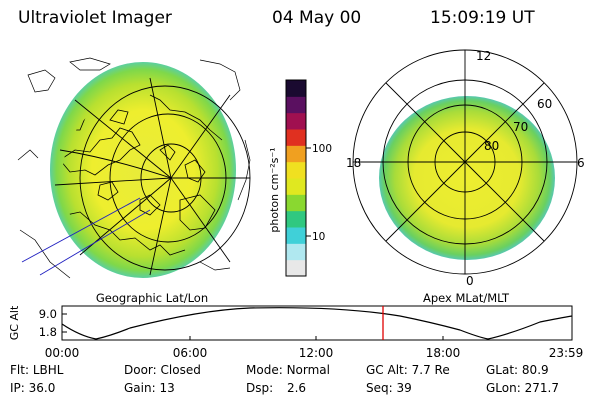 This screenshot has height=400, width=600. Describe the element at coordinates (48, 314) in the screenshot. I see `alt-ytick-9: 9.0` at that location.